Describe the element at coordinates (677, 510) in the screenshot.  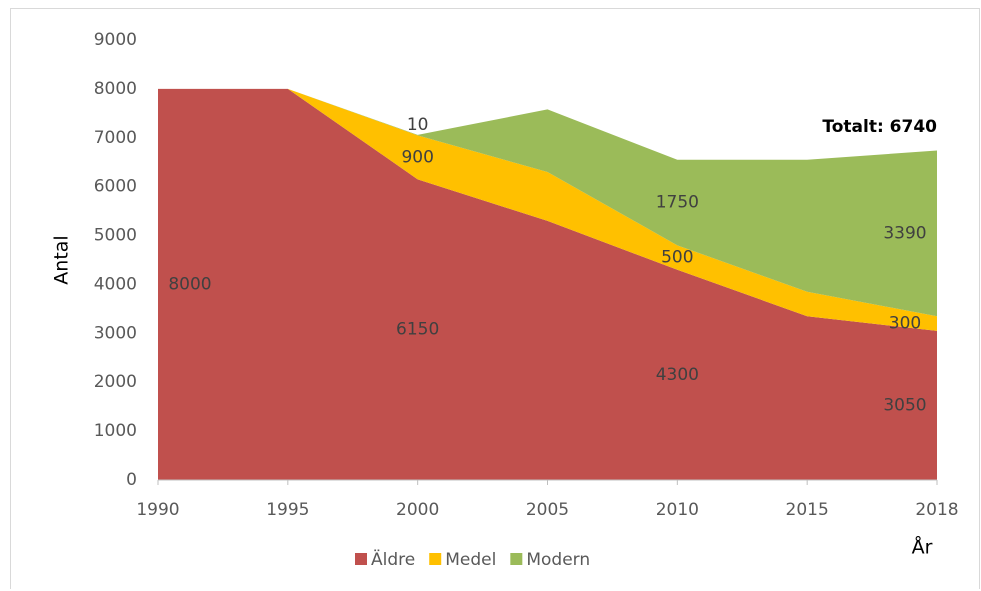
I see `x-tick-label: 2010` at that location.